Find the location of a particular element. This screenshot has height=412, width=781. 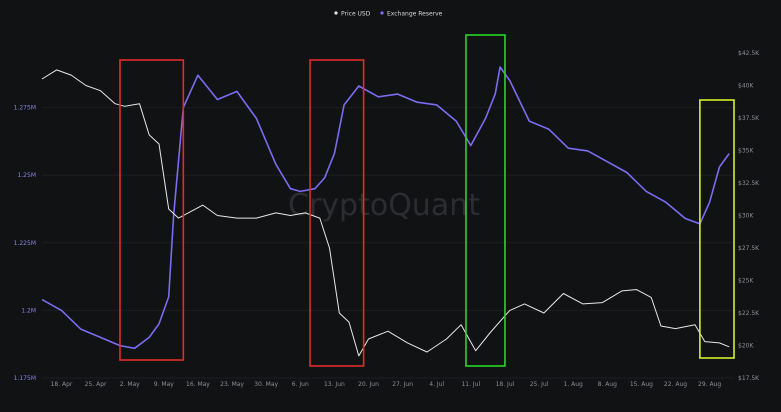

legend: Price USD Exchange Reserve is located at coordinates (388, 14).